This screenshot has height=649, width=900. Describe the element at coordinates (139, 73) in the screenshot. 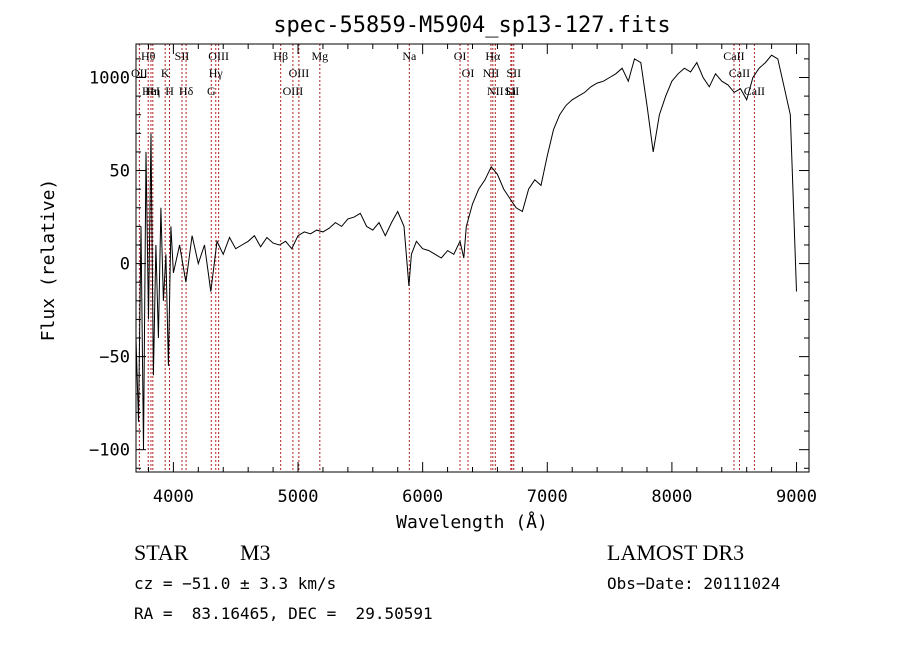

I see `emission-line-label: OII` at that location.